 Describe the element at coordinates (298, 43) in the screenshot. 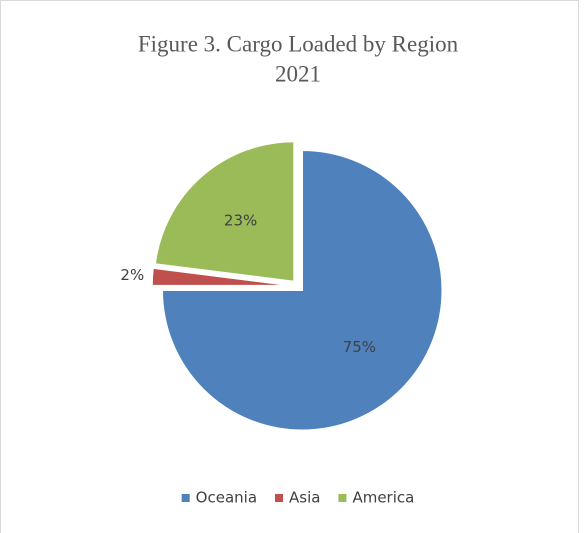

I see `chart-title: Figure 3. Cargo Loaded by Region` at that location.